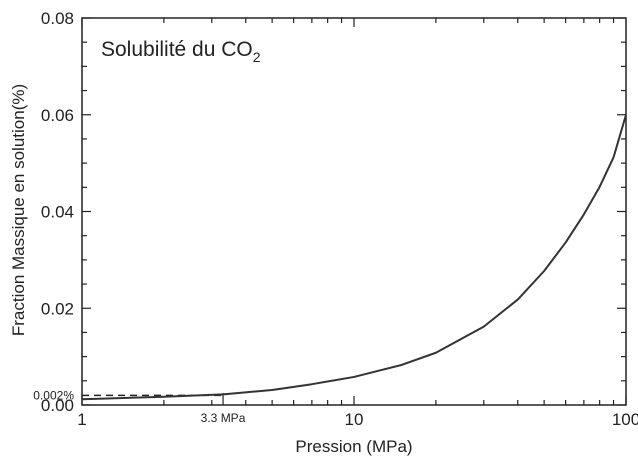 The width and height of the screenshot is (638, 461). Describe the element at coordinates (57, 115) in the screenshot. I see `y-tick-label: 0.06` at that location.